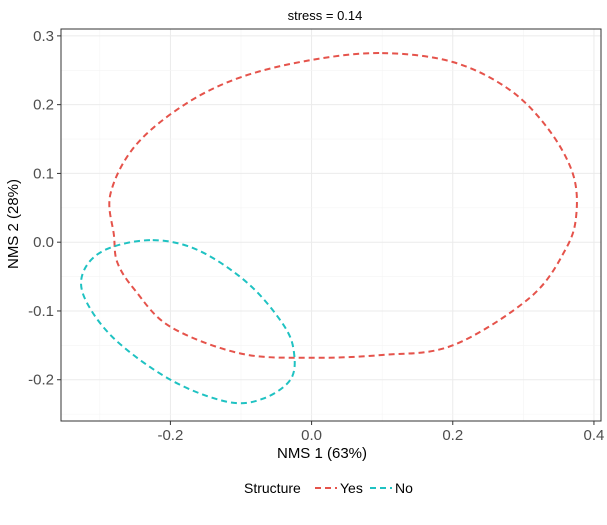 This screenshot has width=607, height=525. What do you see at coordinates (452, 435) in the screenshot?
I see `x-tick-label: 0.2` at bounding box center [452, 435].